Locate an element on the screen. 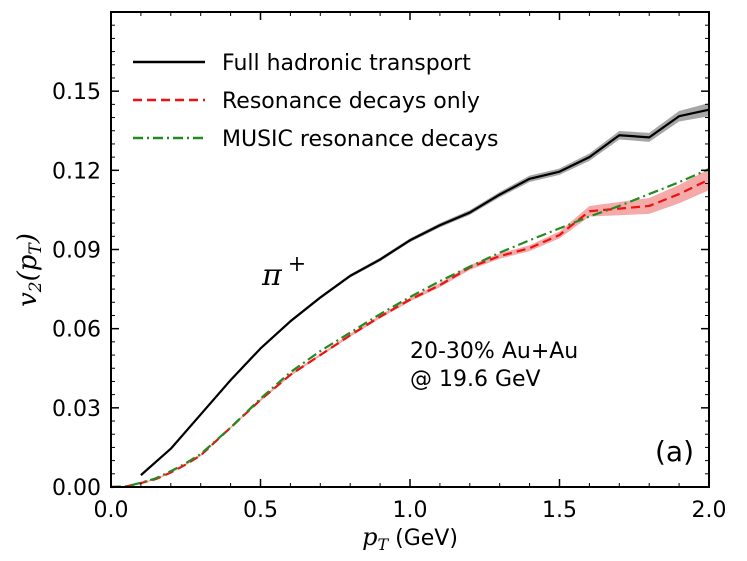 This screenshot has width=747, height=561. legend-label-resonance-decays-only: Resonance decays only is located at coordinates (351, 101).